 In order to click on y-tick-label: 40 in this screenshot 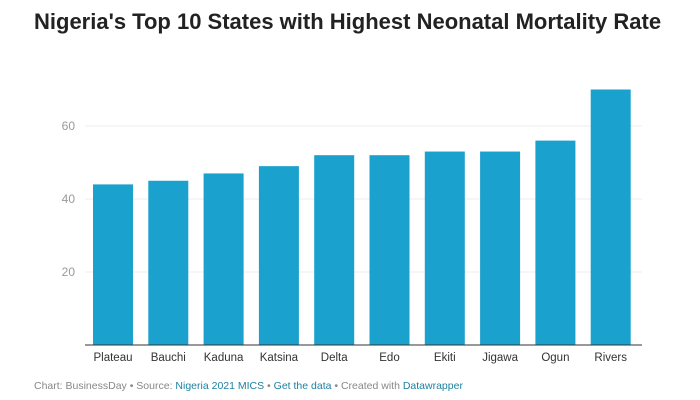, I will do `click(69, 199)`.